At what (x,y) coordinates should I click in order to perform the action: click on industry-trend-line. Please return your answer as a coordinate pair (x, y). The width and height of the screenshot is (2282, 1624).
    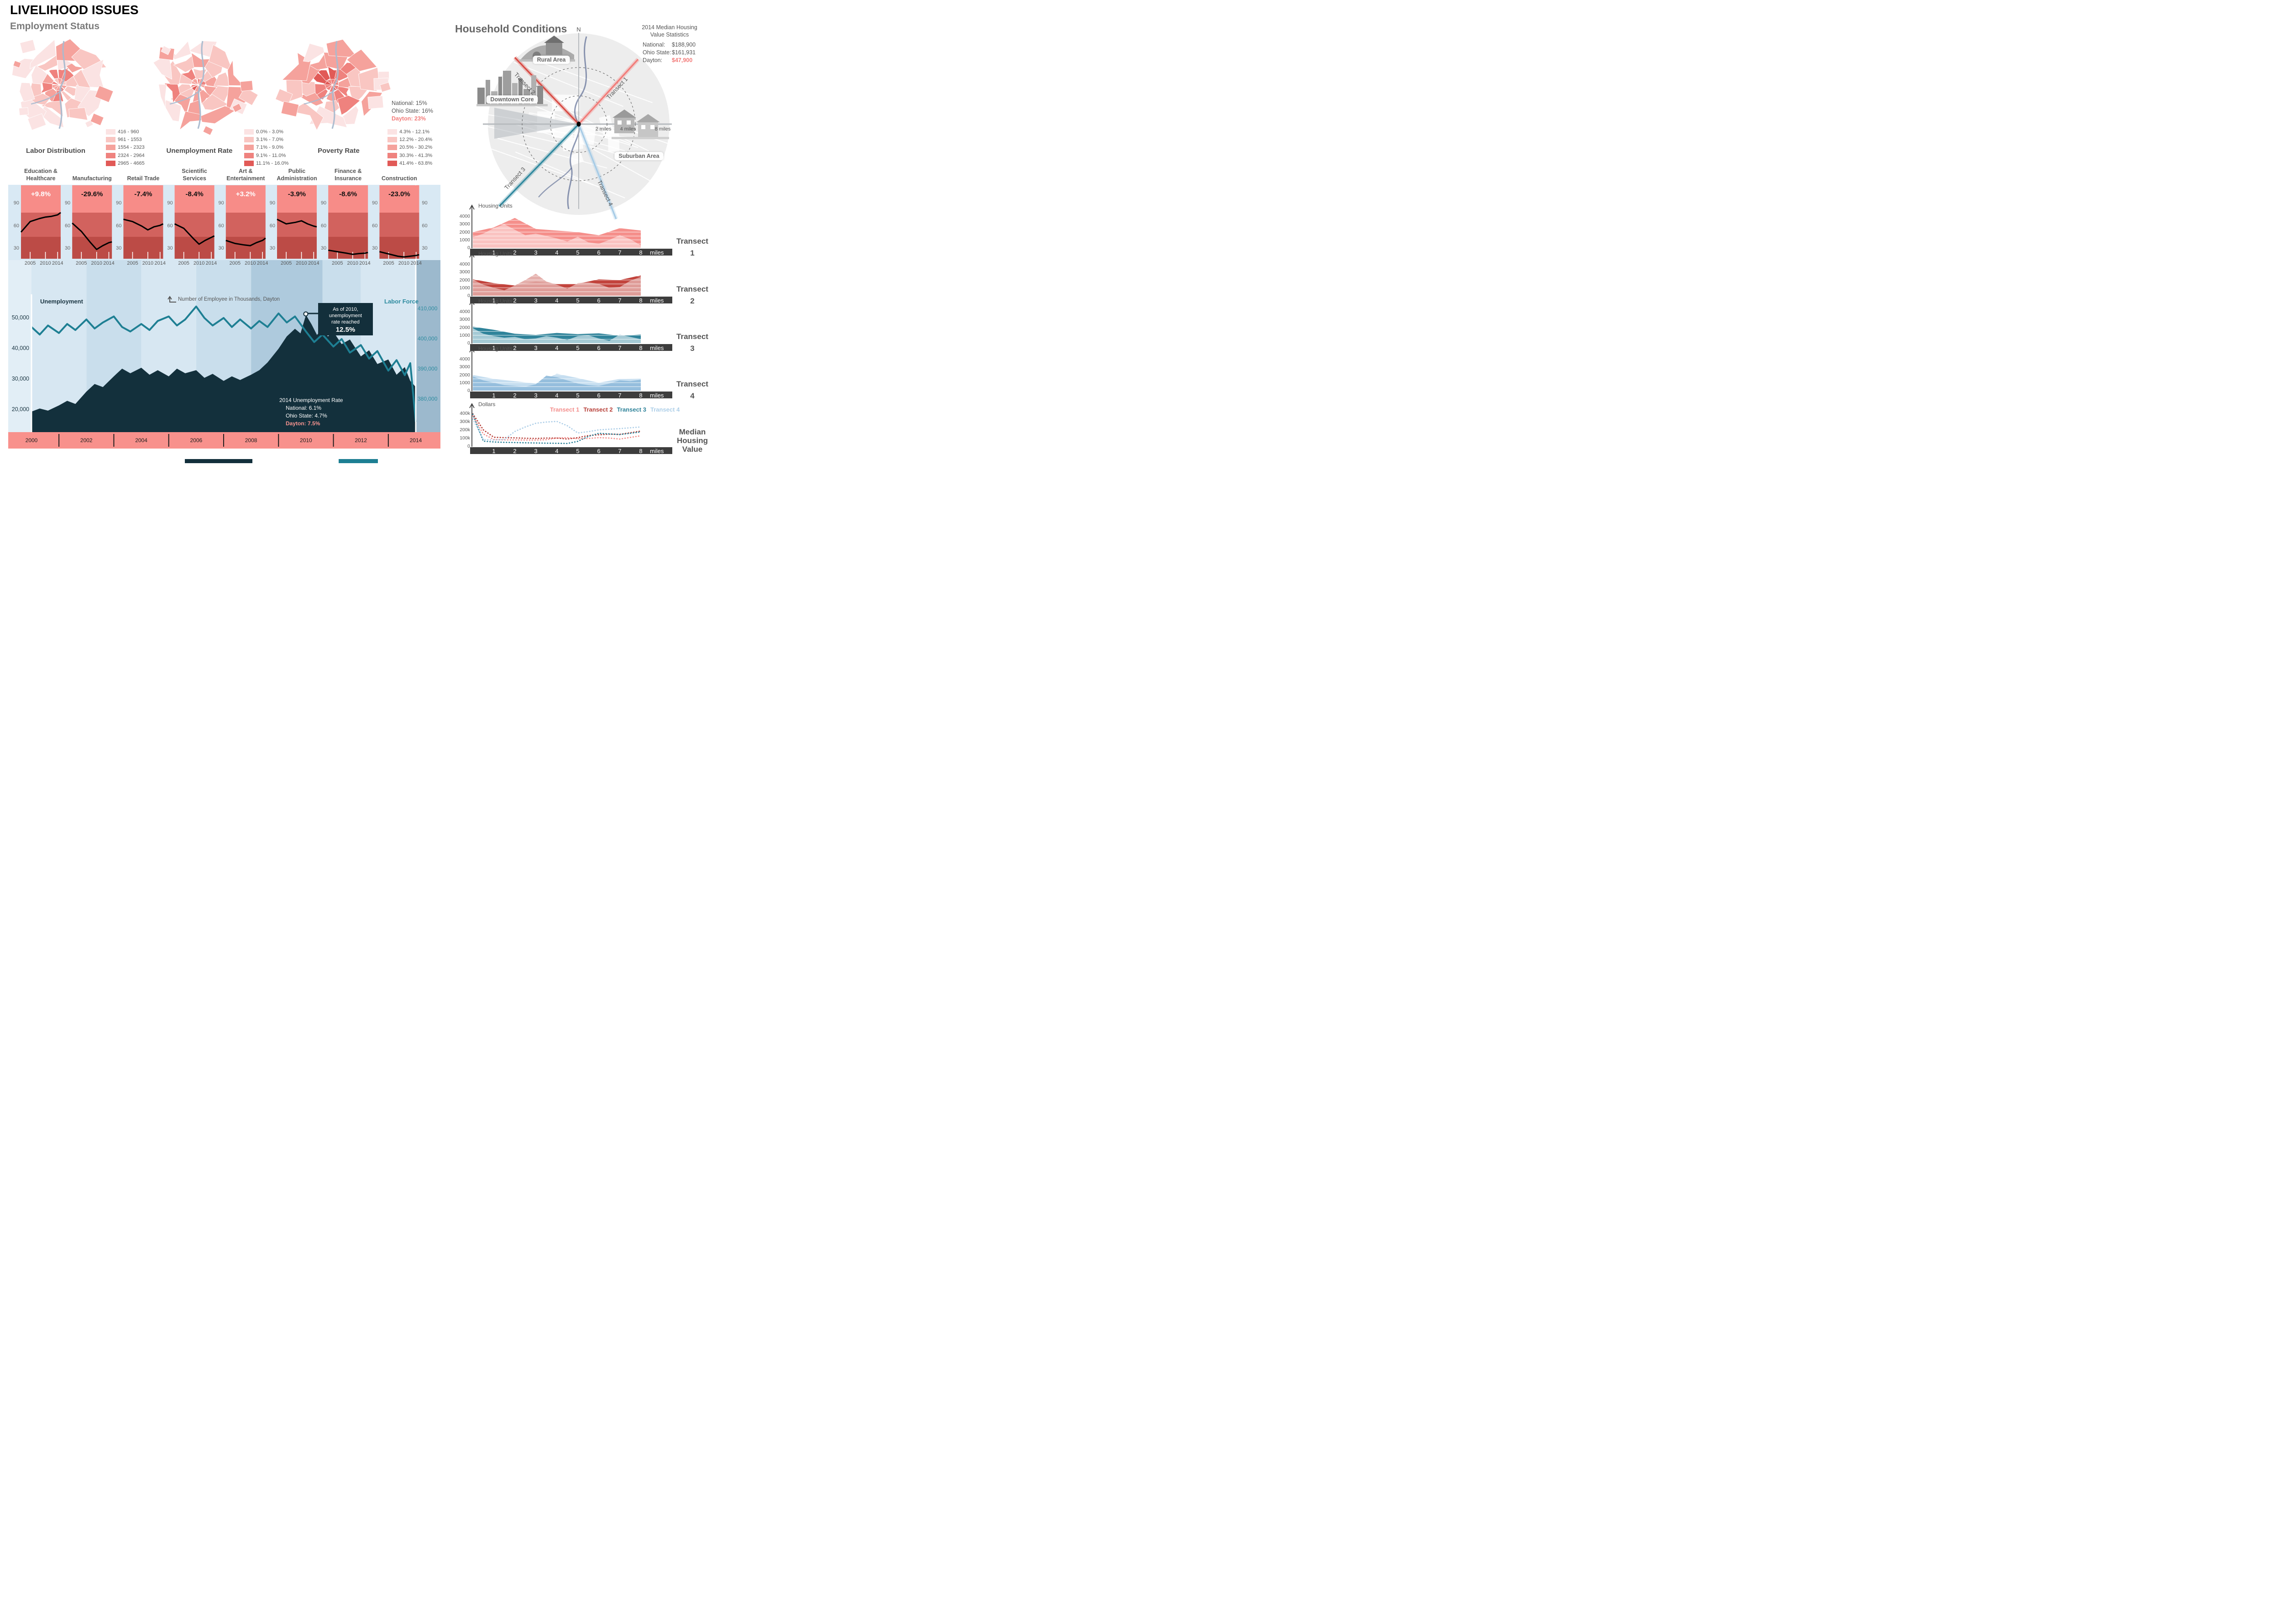
    Looking at the image, I should click on (348, 252).